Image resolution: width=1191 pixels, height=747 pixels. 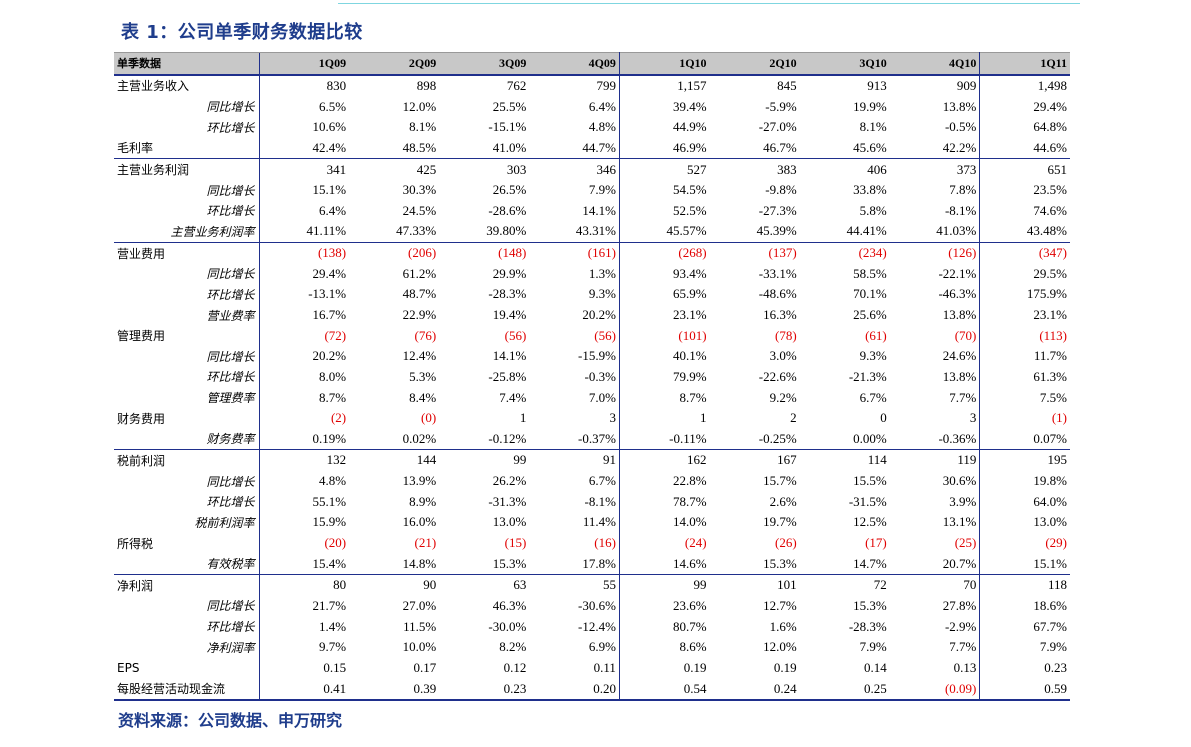 I want to click on cell-value: -28.3%, so click(x=507, y=294).